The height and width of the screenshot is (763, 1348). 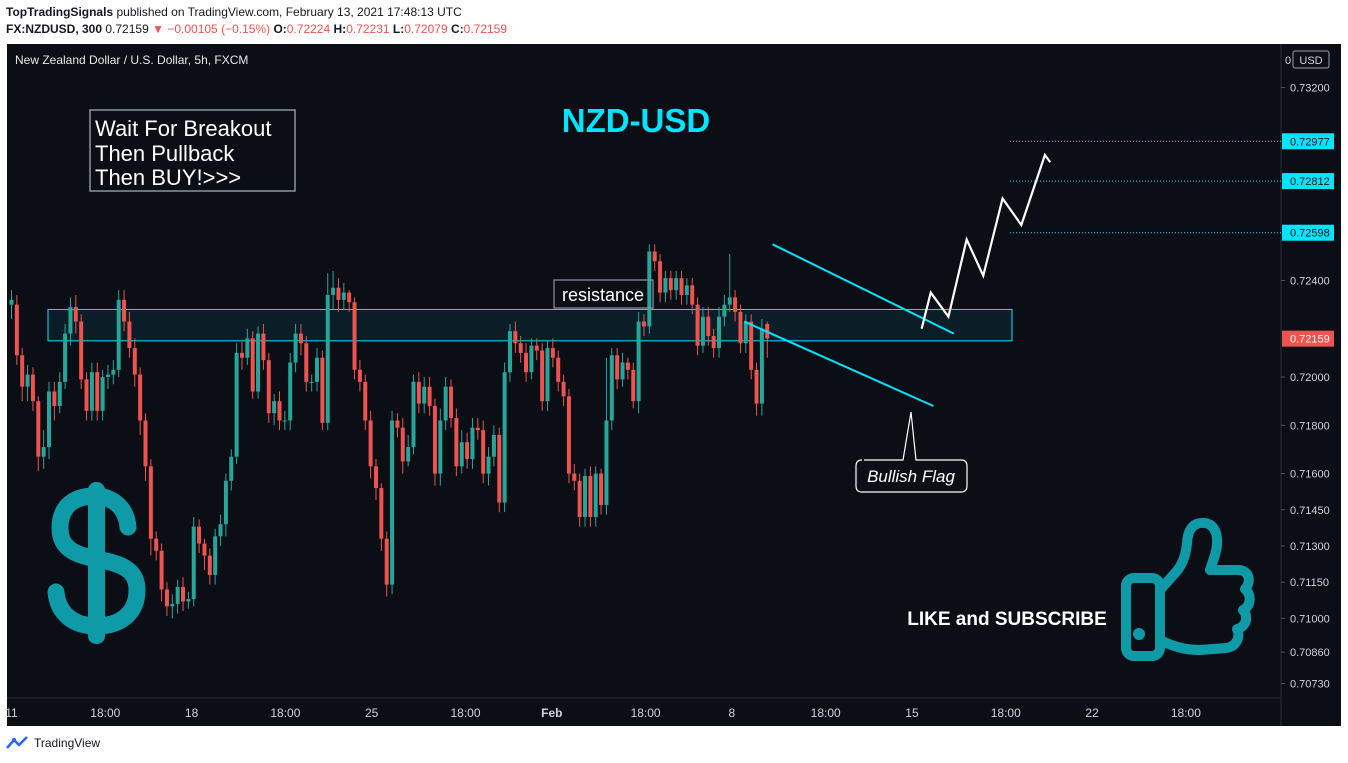 What do you see at coordinates (986, 241) in the screenshot?
I see `projection-path` at bounding box center [986, 241].